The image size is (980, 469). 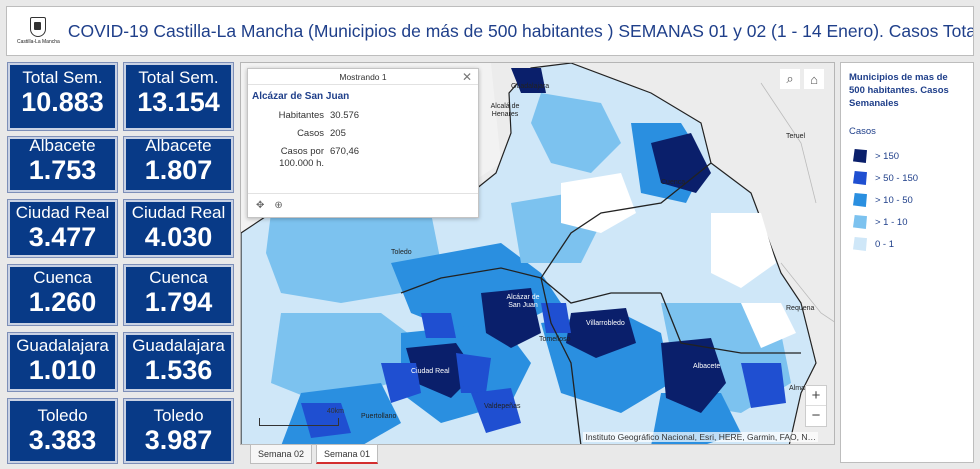 What do you see at coordinates (401, 252) in the screenshot?
I see `map-label-toledo: Toledo` at bounding box center [401, 252].